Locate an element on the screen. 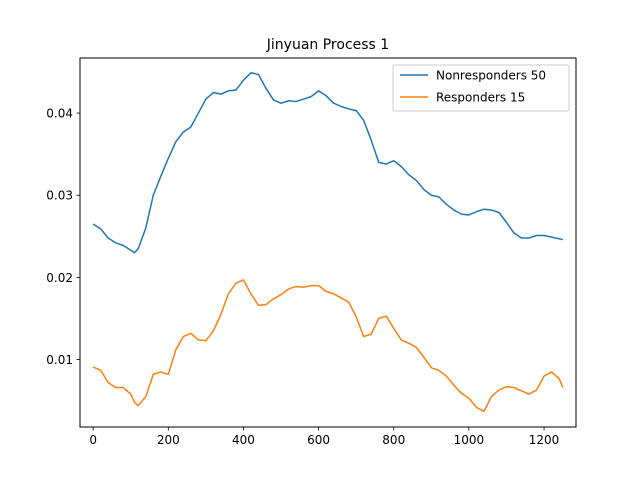  x-tick-label: 800 is located at coordinates (393, 440).